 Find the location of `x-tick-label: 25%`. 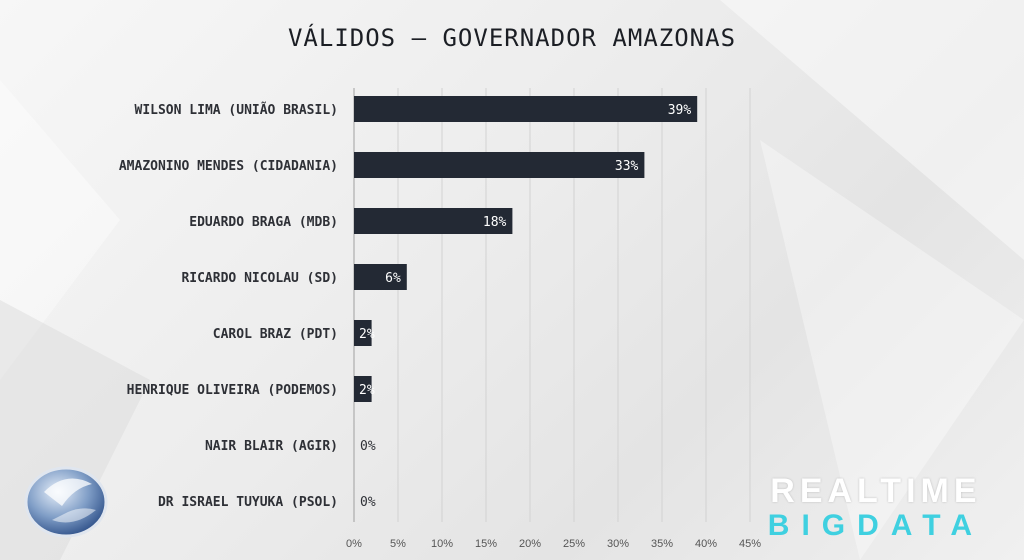

x-tick-label: 25% is located at coordinates (574, 544).